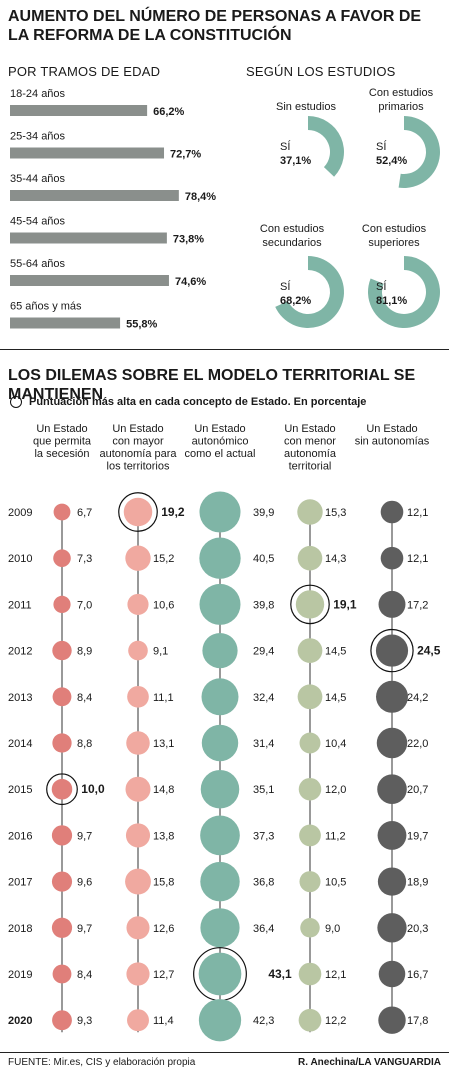 This screenshot has width=449, height=1074. Describe the element at coordinates (163, 929) in the screenshot. I see `bubble-value-label: 12,6` at that location.